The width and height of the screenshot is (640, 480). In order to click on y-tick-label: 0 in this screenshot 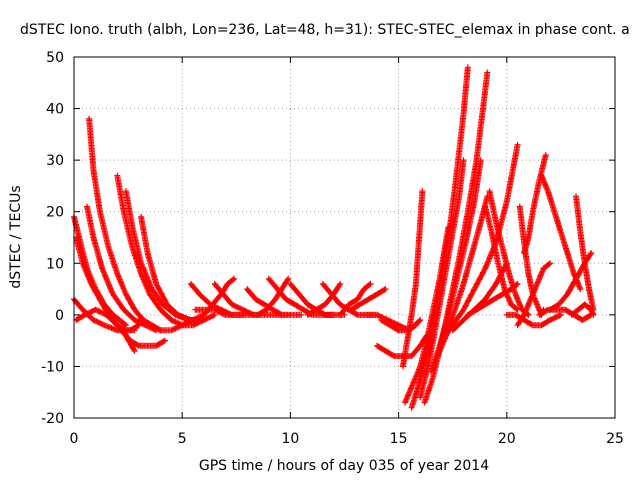, I will do `click(59, 316)`.